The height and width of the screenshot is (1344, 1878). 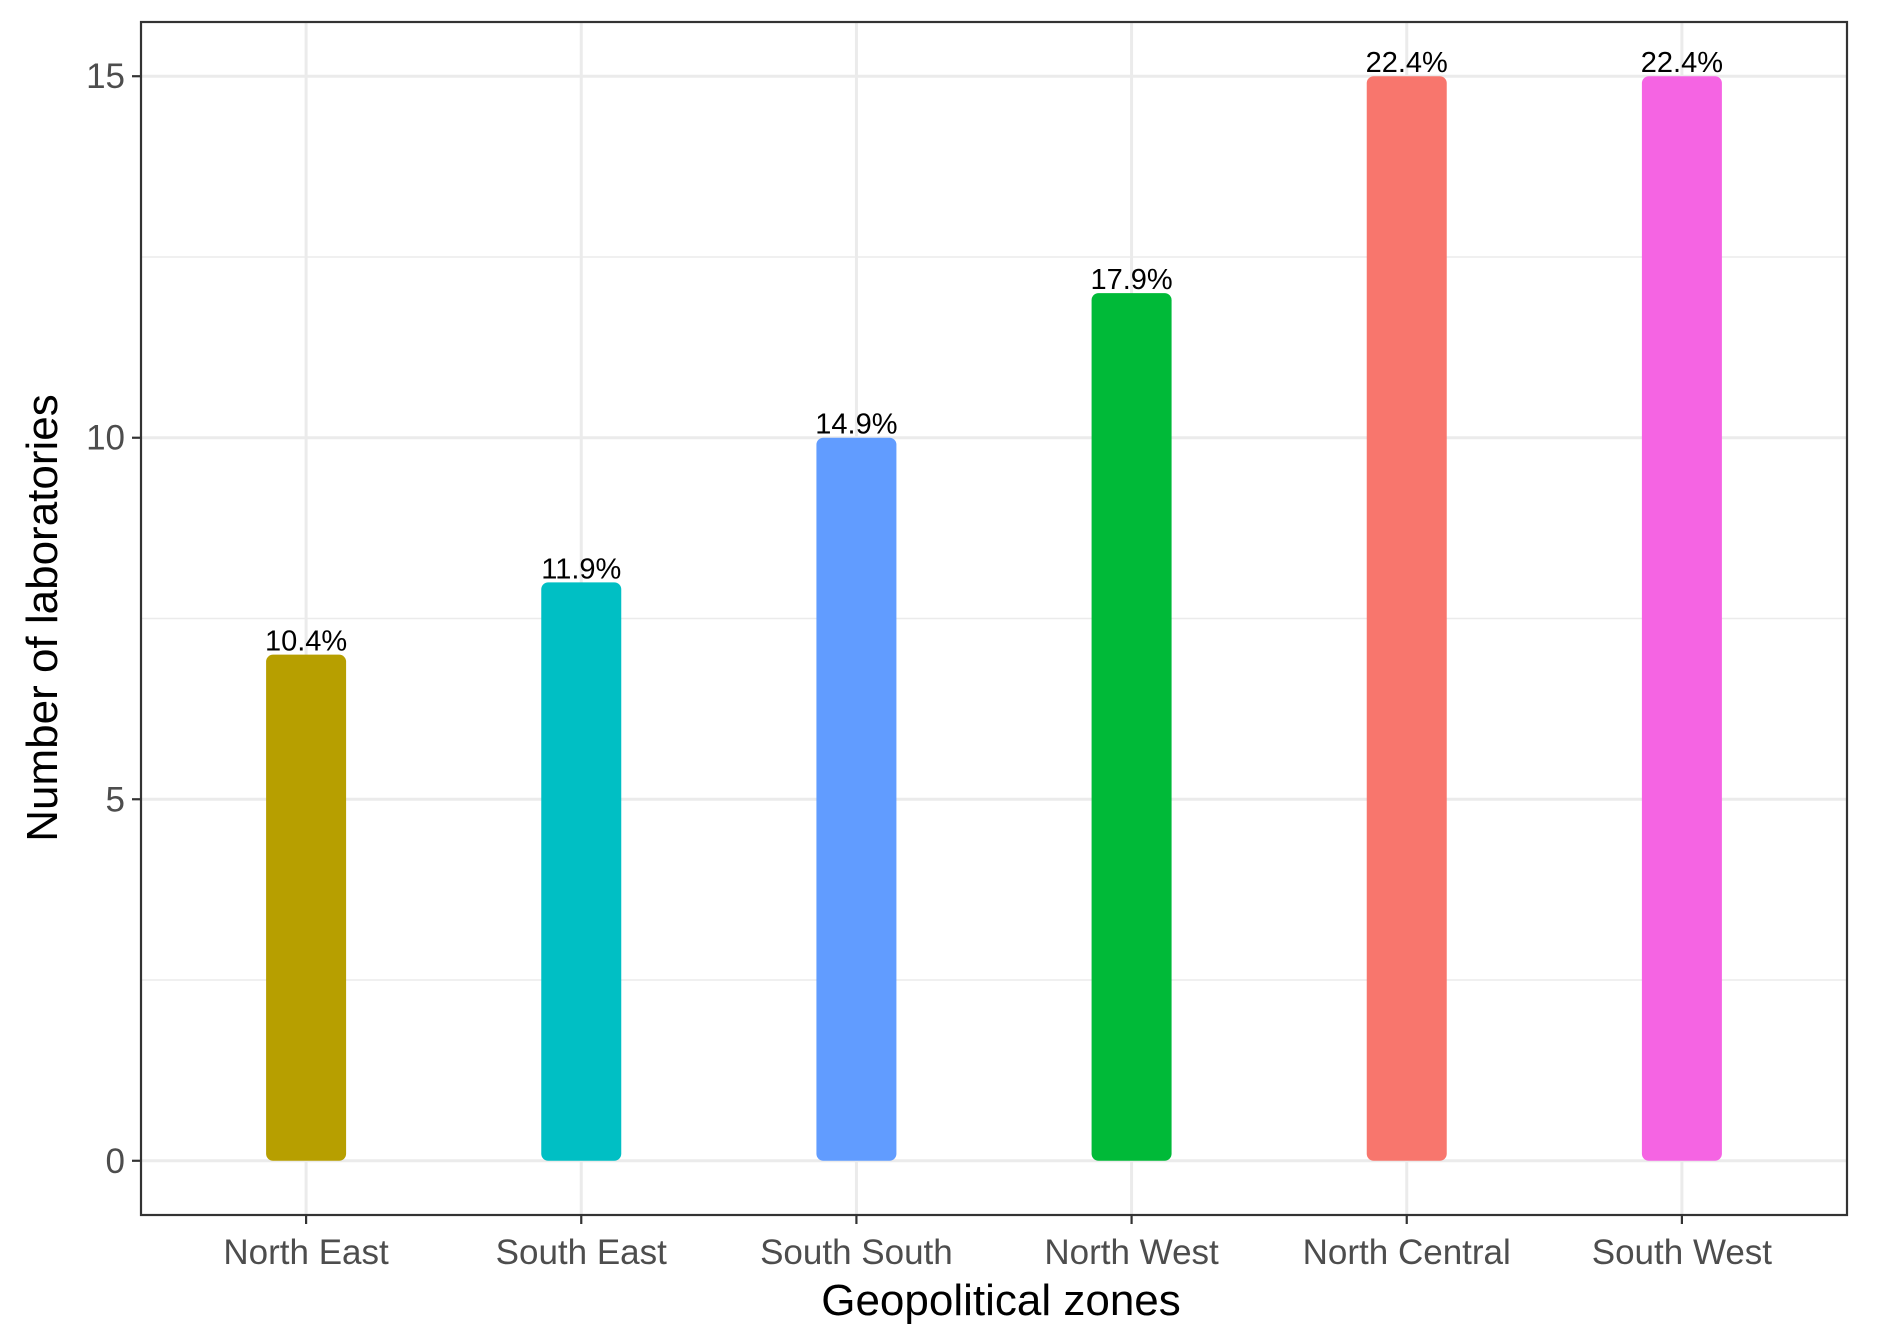 What do you see at coordinates (1001, 1300) in the screenshot?
I see `x-axis-title: Geopolitical zones` at bounding box center [1001, 1300].